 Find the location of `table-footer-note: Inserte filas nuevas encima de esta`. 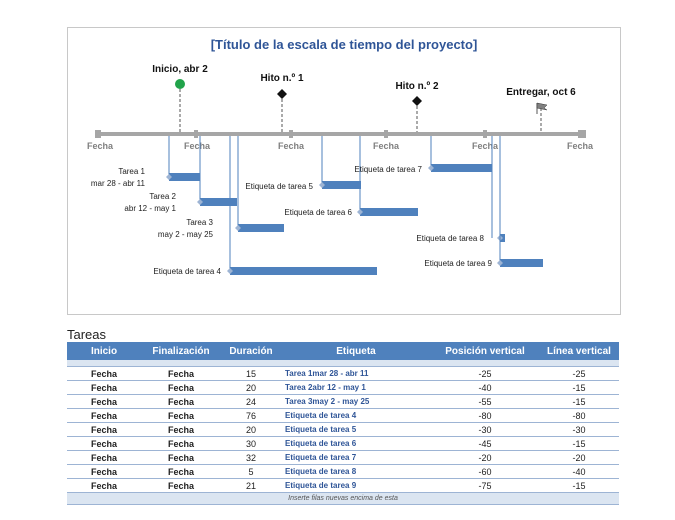

table-footer-note: Inserte filas nuevas encima de esta is located at coordinates (343, 498).